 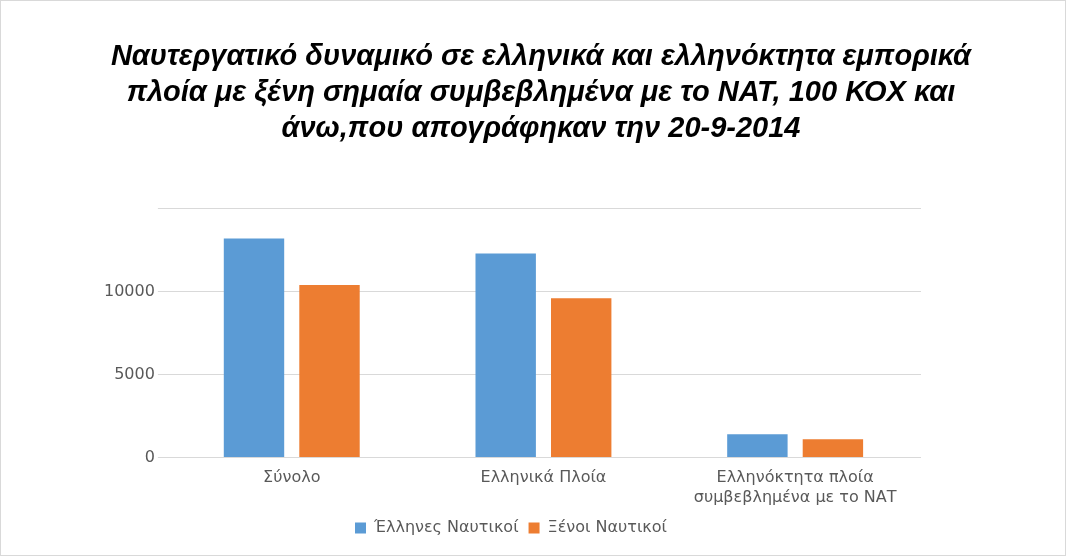 What do you see at coordinates (129, 290) in the screenshot?
I see `y-tick-label: 10000` at bounding box center [129, 290].